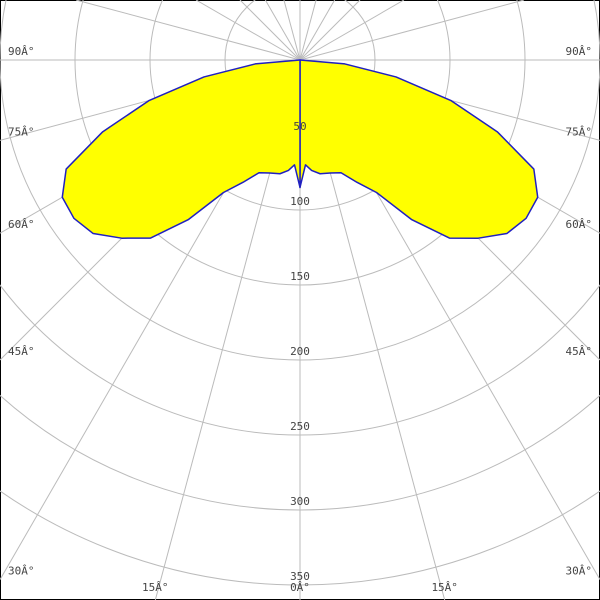 Image resolution: width=600 pixels, height=600 pixels. I want to click on radial-tick-label: 250, so click(300, 426).